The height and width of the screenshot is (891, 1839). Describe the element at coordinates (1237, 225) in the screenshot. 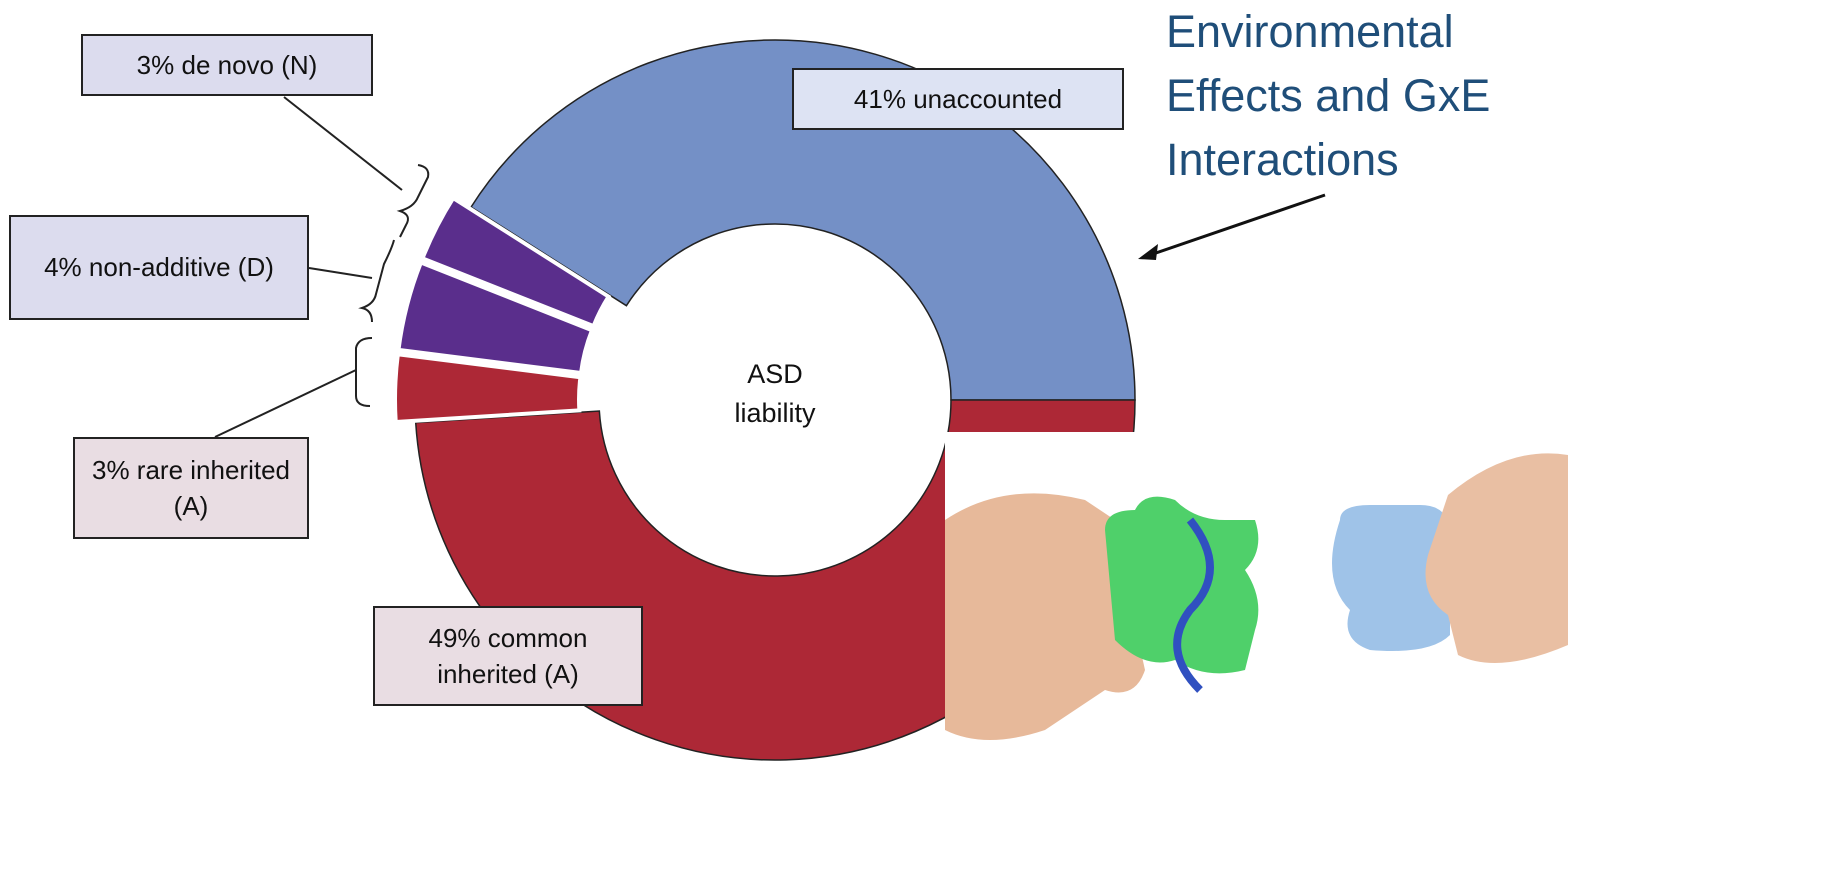

I see `arrow-line` at that location.